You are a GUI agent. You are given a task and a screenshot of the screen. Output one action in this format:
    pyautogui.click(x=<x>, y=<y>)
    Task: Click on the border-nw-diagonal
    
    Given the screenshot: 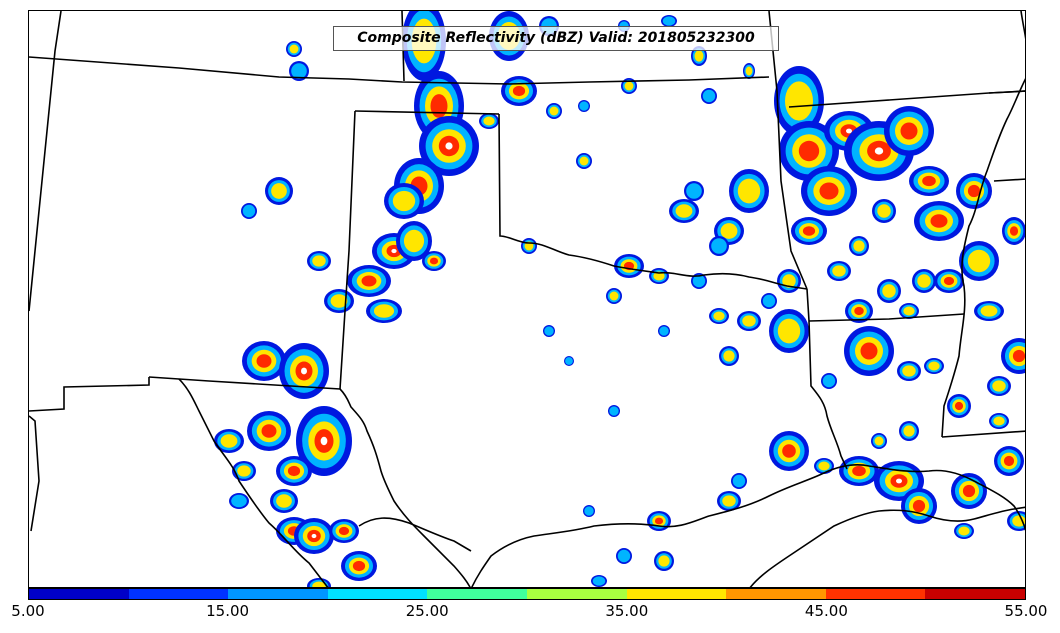 What is the action you would take?
    pyautogui.click(x=45, y=161)
    